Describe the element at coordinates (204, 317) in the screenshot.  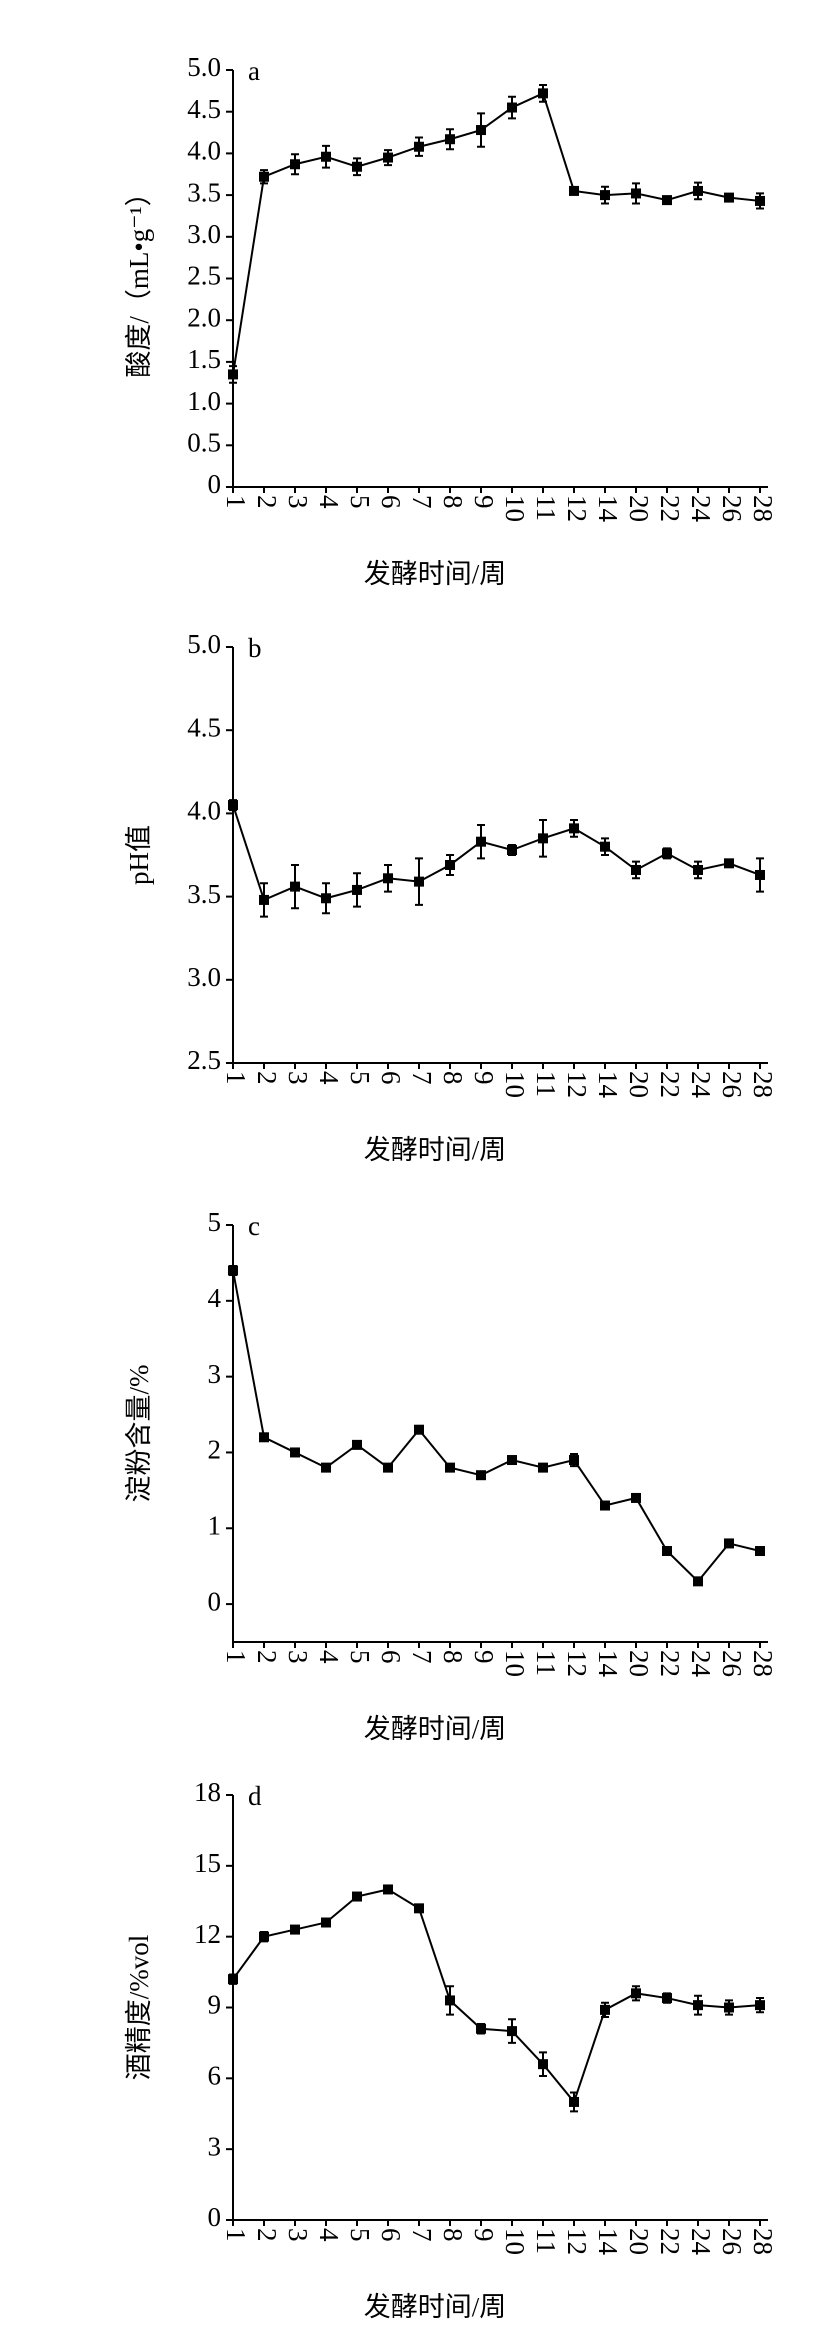
I see `y-tick-label: 2.0` at that location.